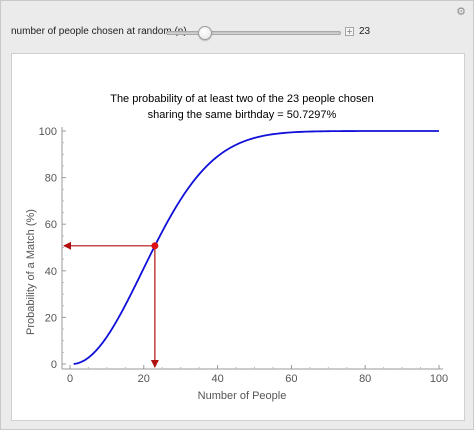 The height and width of the screenshot is (430, 474). Describe the element at coordinates (365, 379) in the screenshot. I see `x-tick-label: 80` at that location.